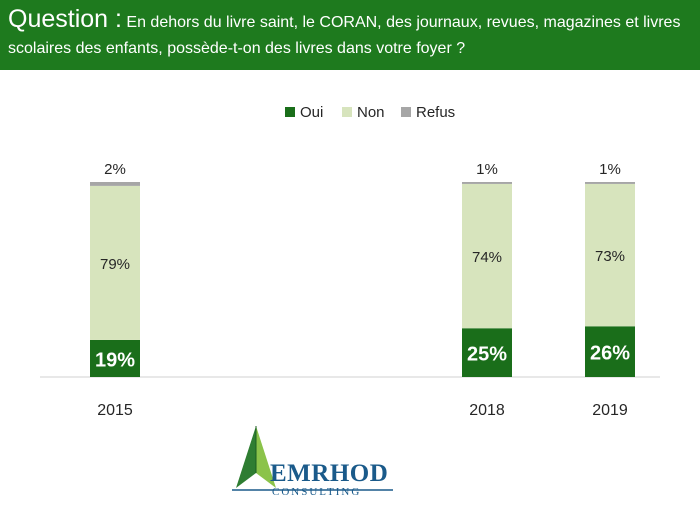 This screenshot has height=506, width=700. What do you see at coordinates (487, 169) in the screenshot?
I see `data-label-refus-2018: 1%` at bounding box center [487, 169].